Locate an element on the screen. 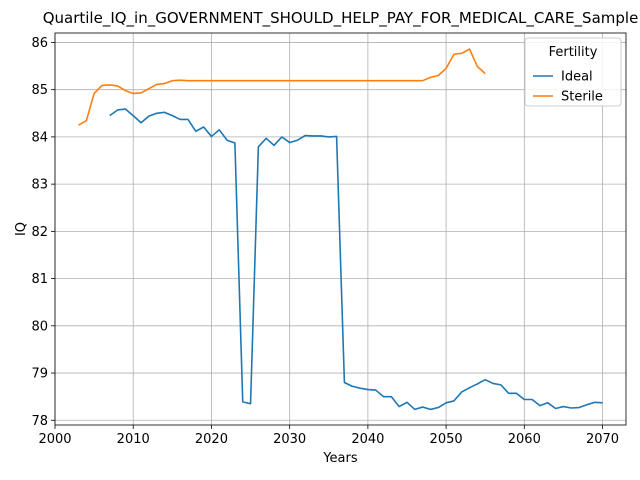  legend-label-ideal: Ideal is located at coordinates (577, 77).